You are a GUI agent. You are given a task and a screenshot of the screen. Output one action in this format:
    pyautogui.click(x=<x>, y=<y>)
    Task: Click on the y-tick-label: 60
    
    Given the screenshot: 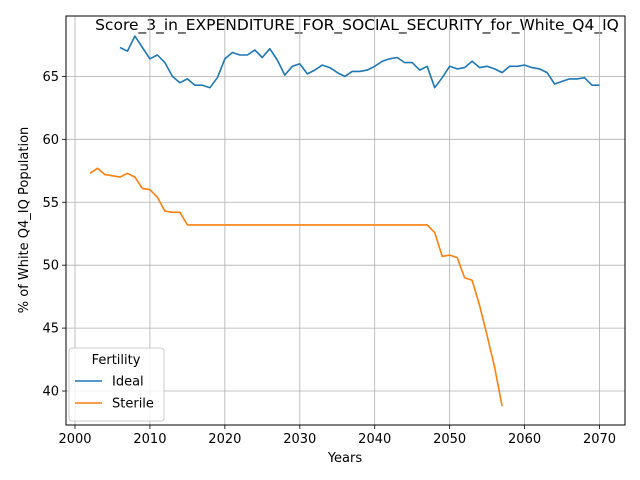 What is the action you would take?
    pyautogui.click(x=50, y=140)
    